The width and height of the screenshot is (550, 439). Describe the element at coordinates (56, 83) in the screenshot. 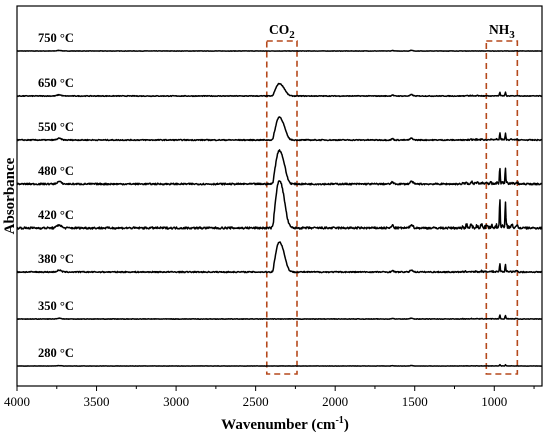

I see `trace-label: 650 °C` at that location.